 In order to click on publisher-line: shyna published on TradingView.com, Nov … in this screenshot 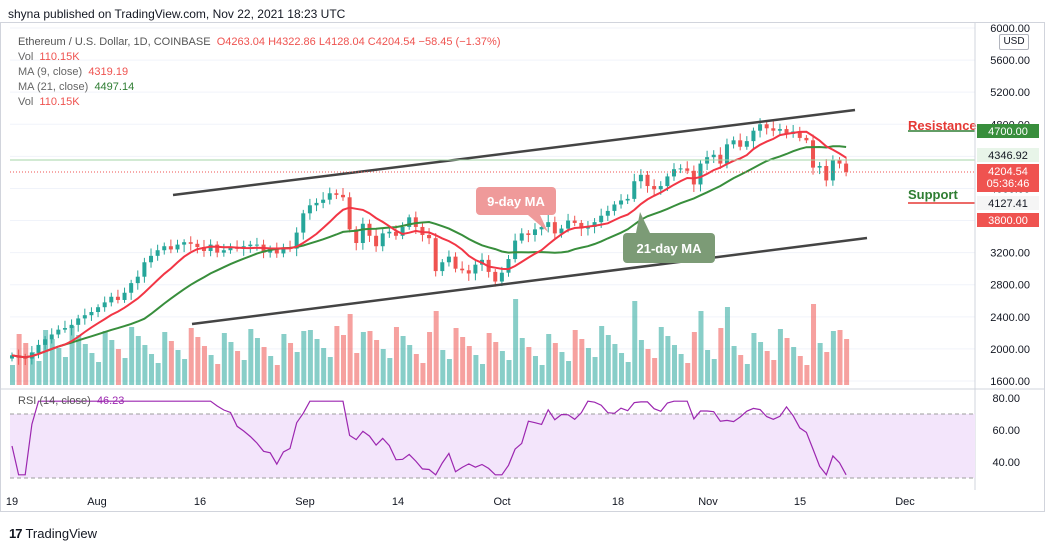, I will do `click(177, 14)`.